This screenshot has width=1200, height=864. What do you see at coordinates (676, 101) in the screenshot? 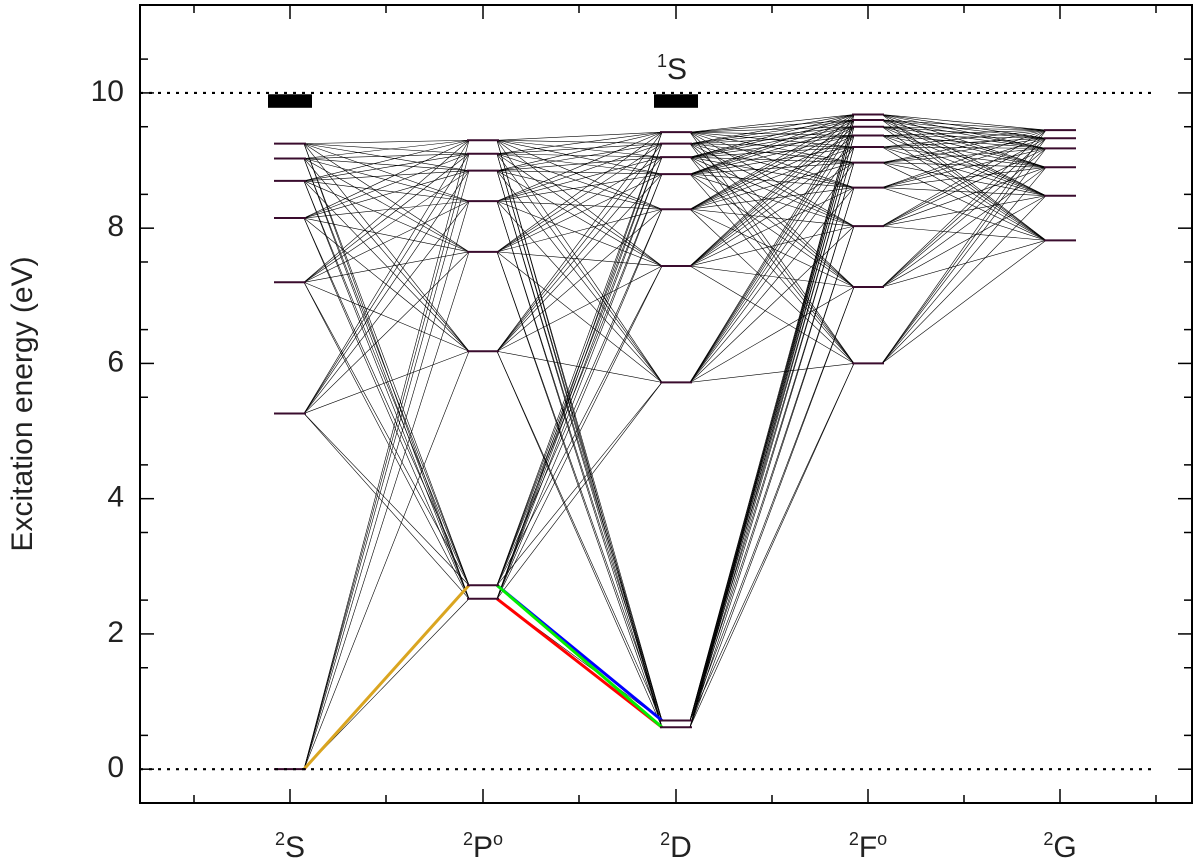
I see `dense-level-band` at bounding box center [676, 101].